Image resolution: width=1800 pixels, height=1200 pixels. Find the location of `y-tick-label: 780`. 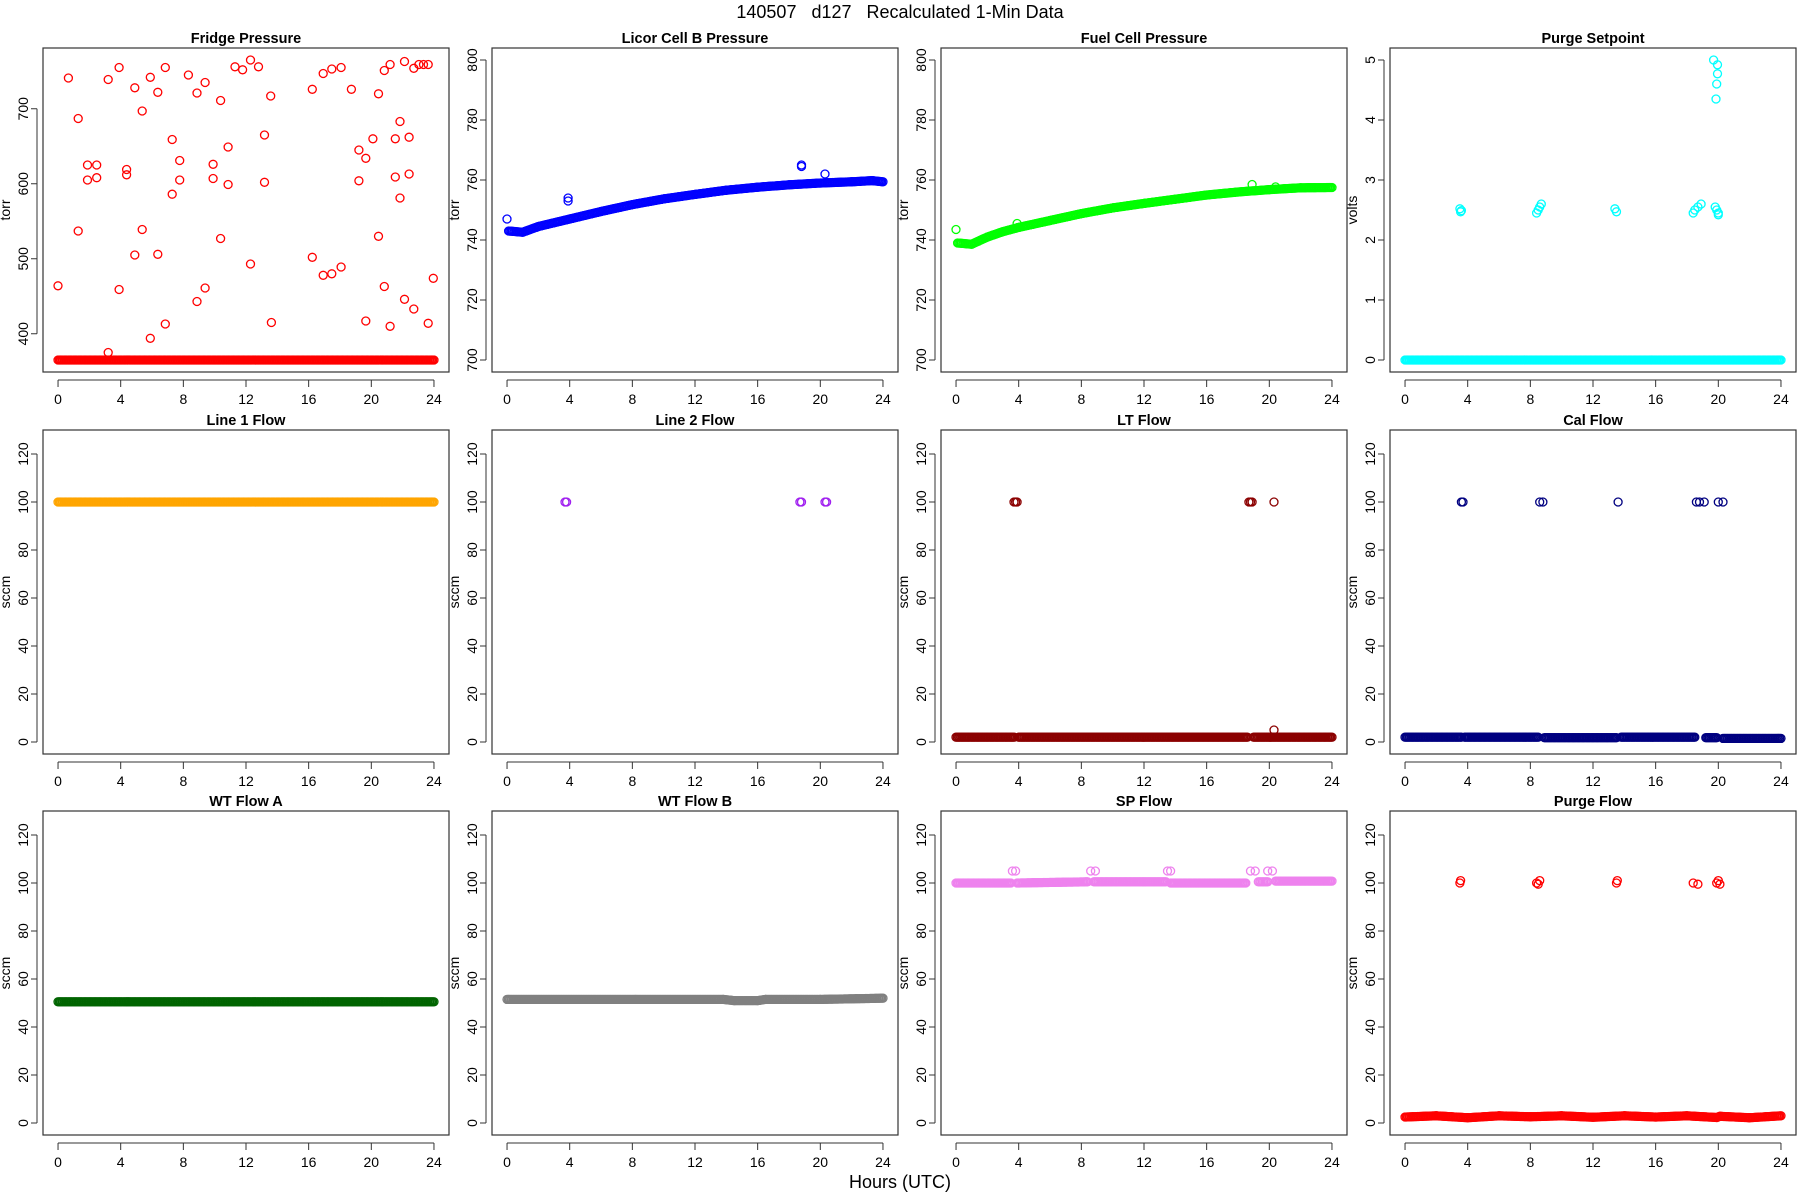

y-tick-label: 780 is located at coordinates (472, 120).